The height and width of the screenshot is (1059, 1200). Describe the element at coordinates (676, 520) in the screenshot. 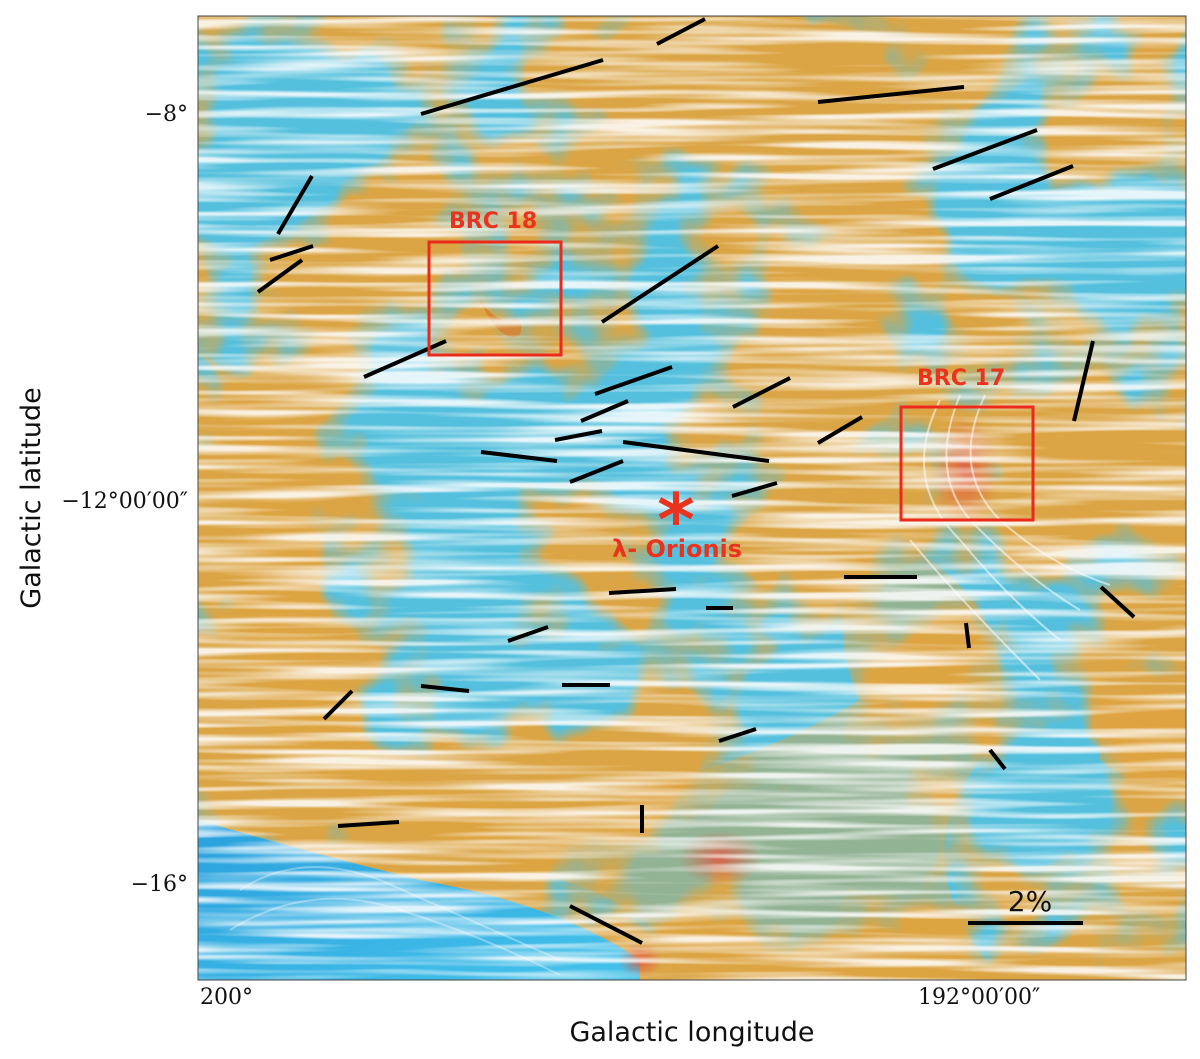

I see `star-marker: *` at that location.